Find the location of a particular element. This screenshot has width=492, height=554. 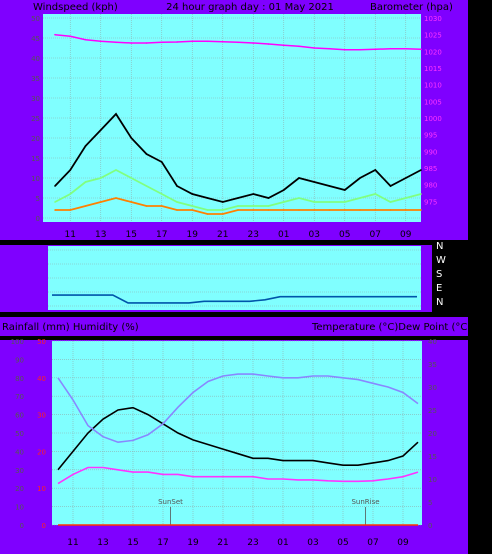

wind-y-tick: 15 is located at coordinates (35, 159).